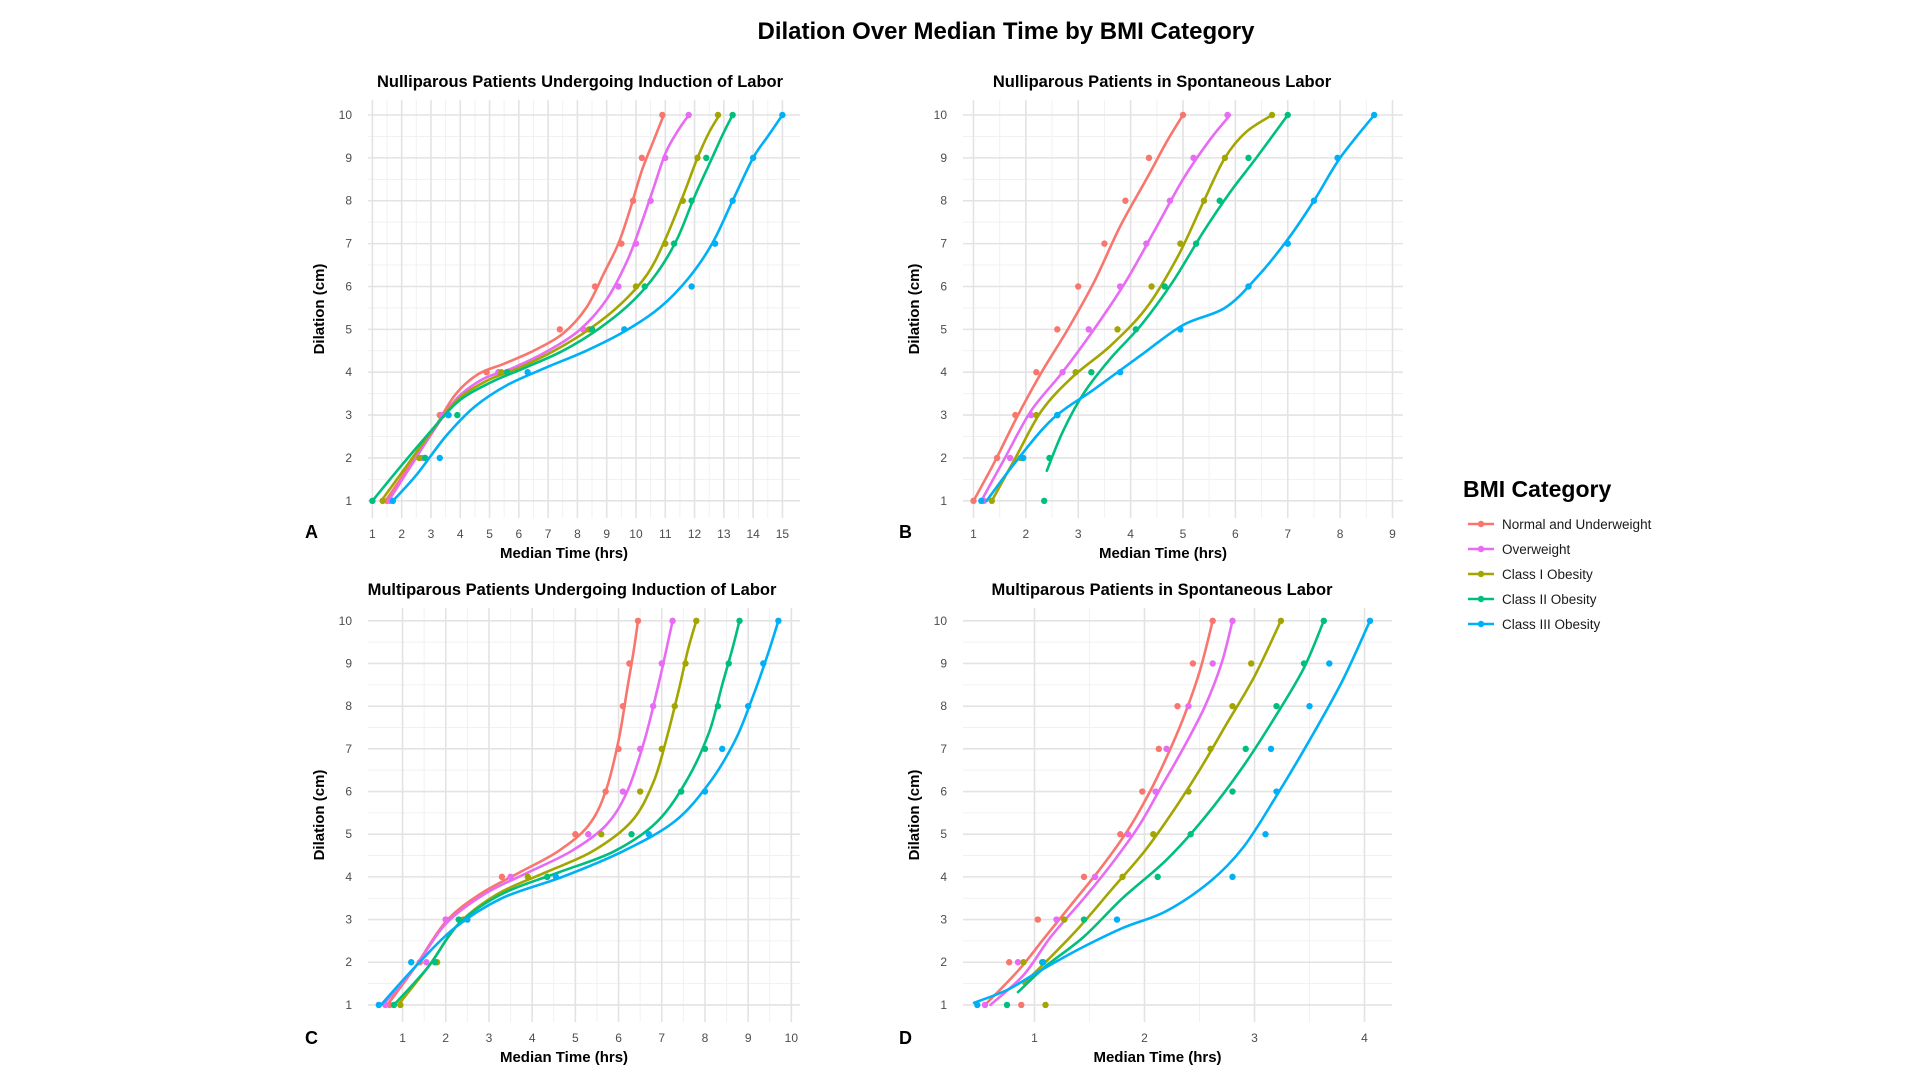  Describe the element at coordinates (606, 534) in the screenshot. I see `x-tick-label: 9` at that location.